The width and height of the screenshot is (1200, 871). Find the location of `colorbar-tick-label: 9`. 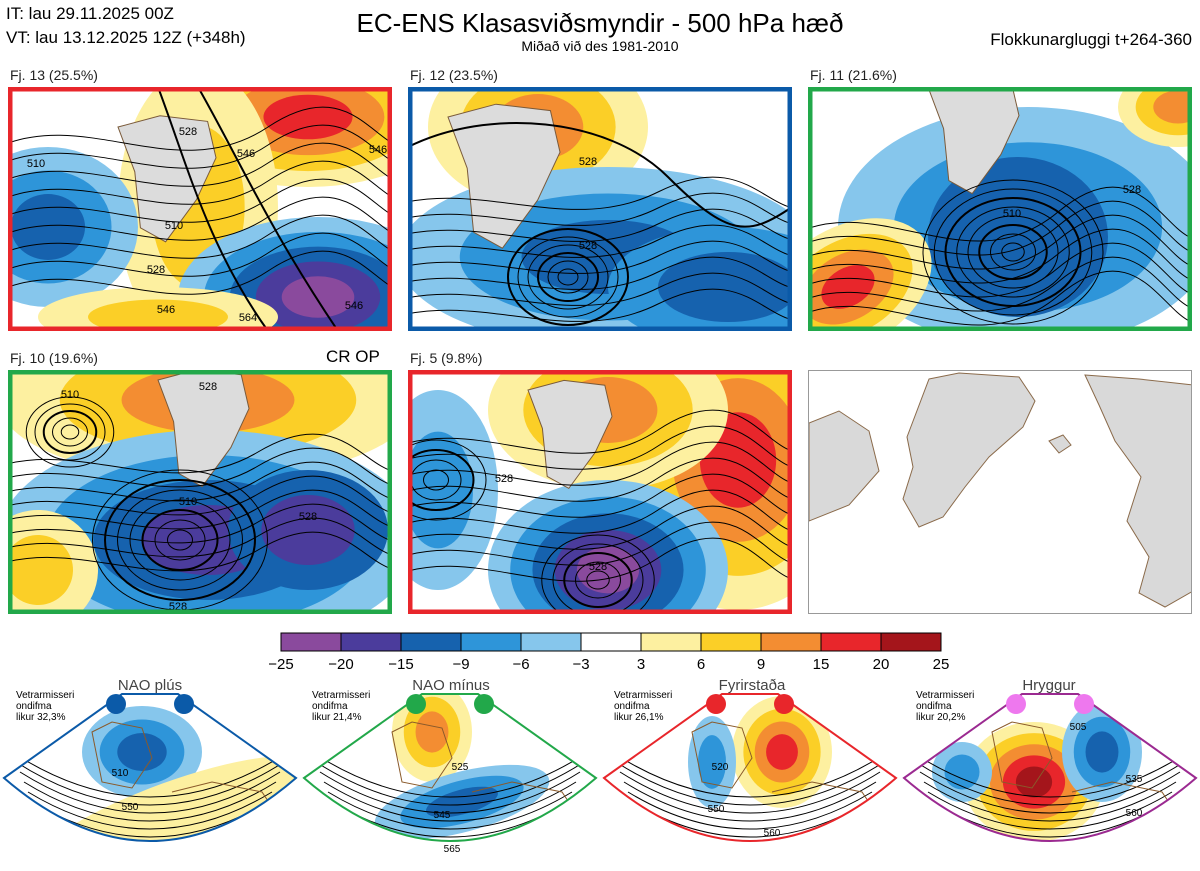

colorbar-tick-label: 9 is located at coordinates (761, 664).